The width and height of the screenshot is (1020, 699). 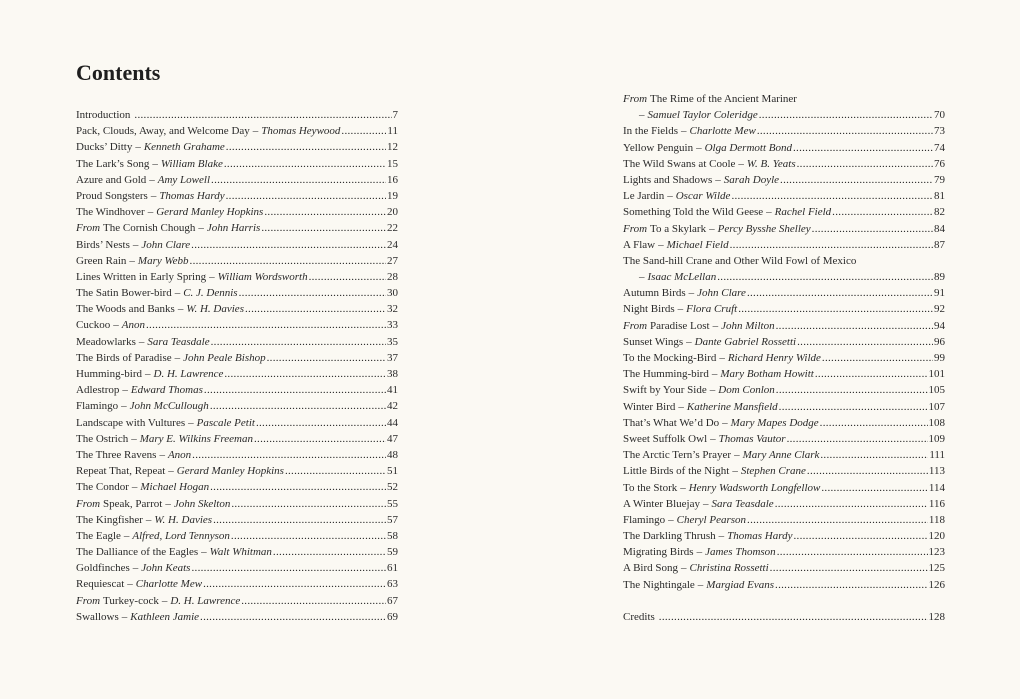 I want to click on title: The Condor, so click(x=102, y=487).